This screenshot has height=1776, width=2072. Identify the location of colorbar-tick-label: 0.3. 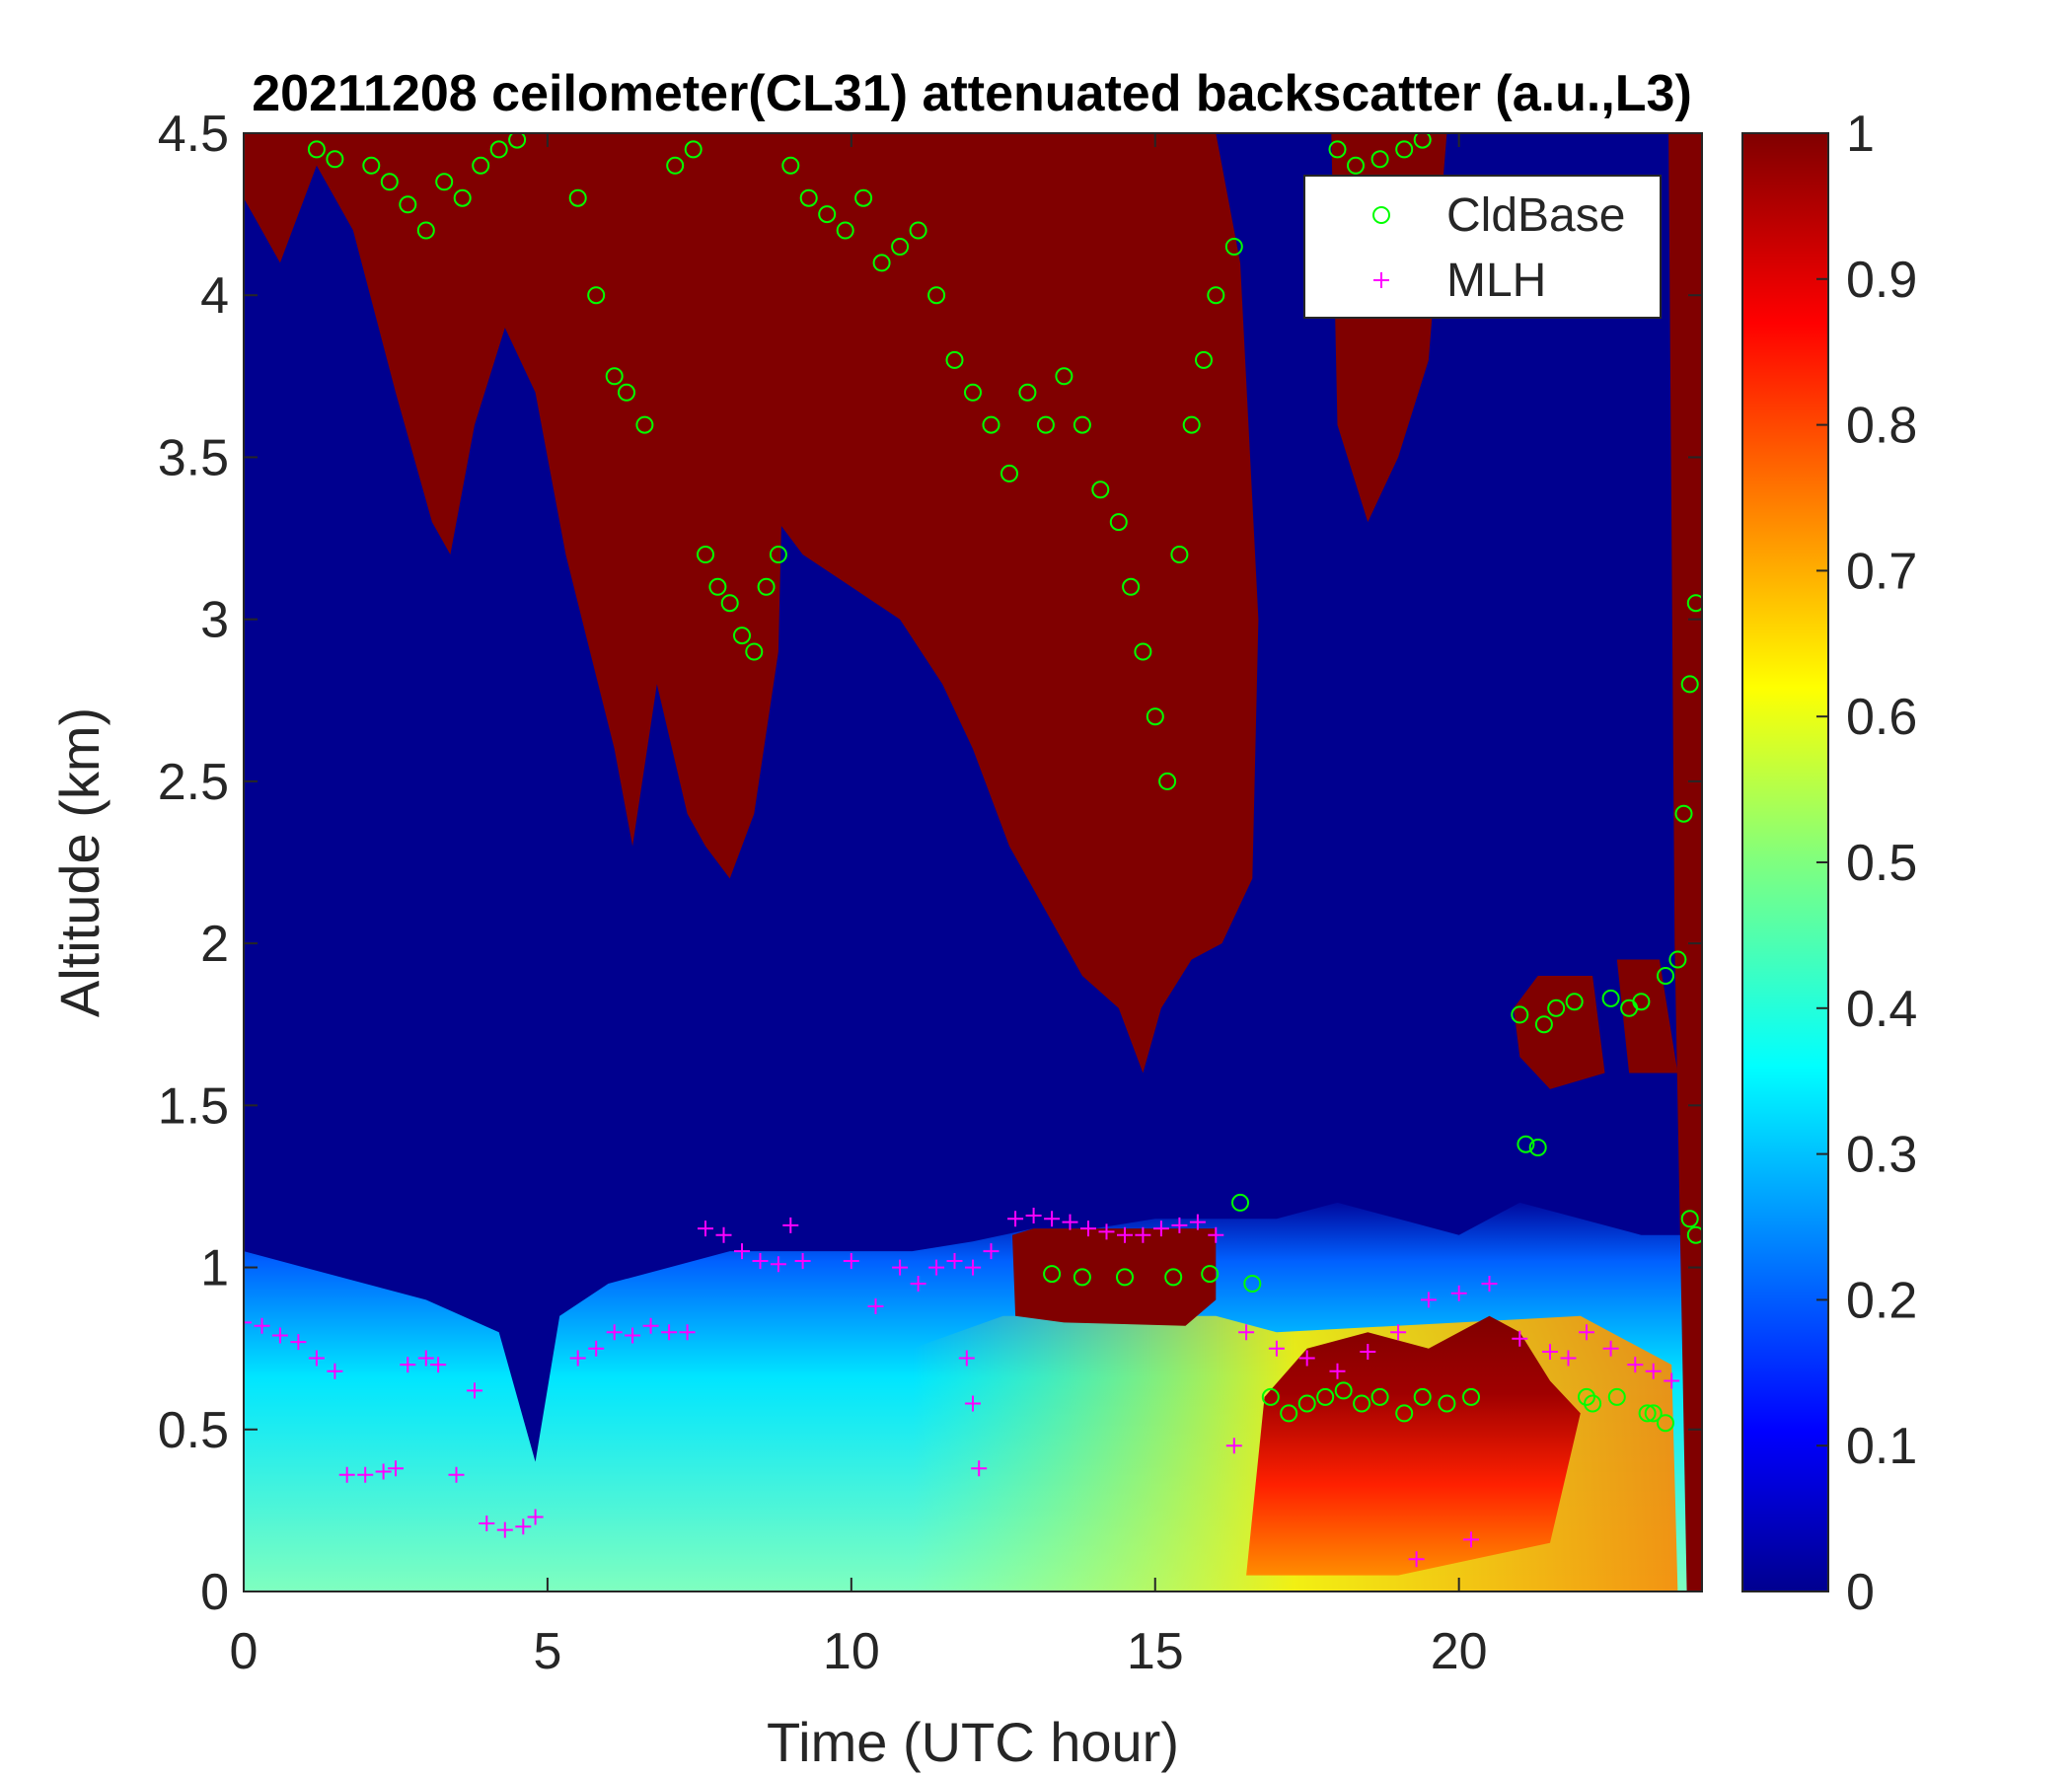
(1882, 1156).